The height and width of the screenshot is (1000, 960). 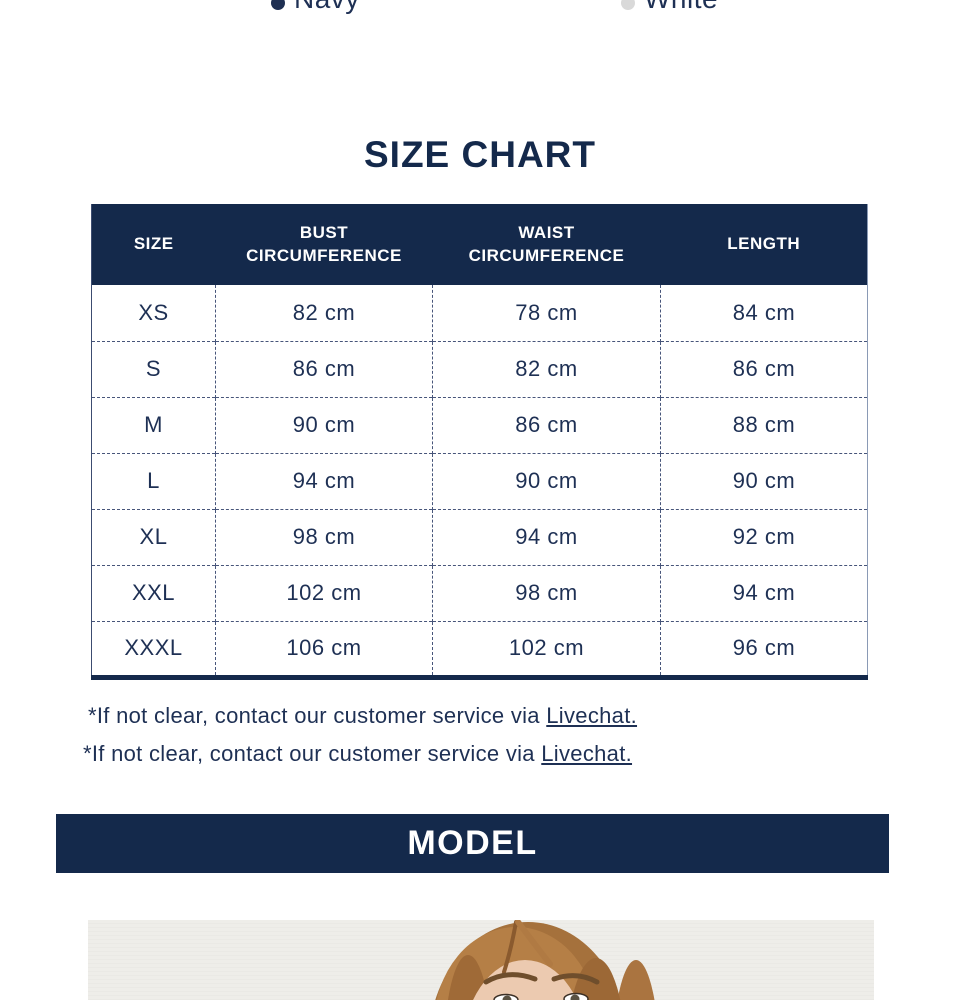 I want to click on table-row: L 94 cm 90 cm 90 cm, so click(x=479, y=480).